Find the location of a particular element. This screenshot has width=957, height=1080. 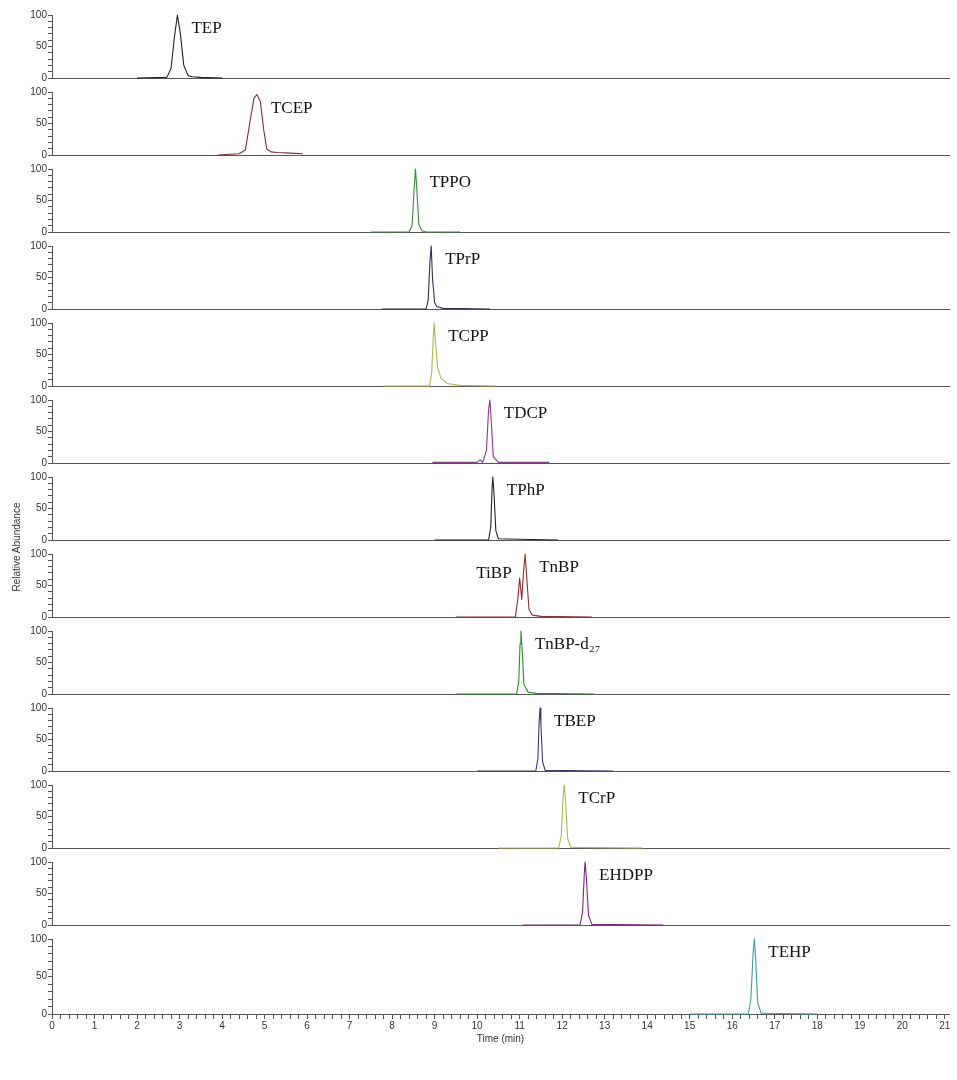

annotation: TPPO is located at coordinates (450, 182).